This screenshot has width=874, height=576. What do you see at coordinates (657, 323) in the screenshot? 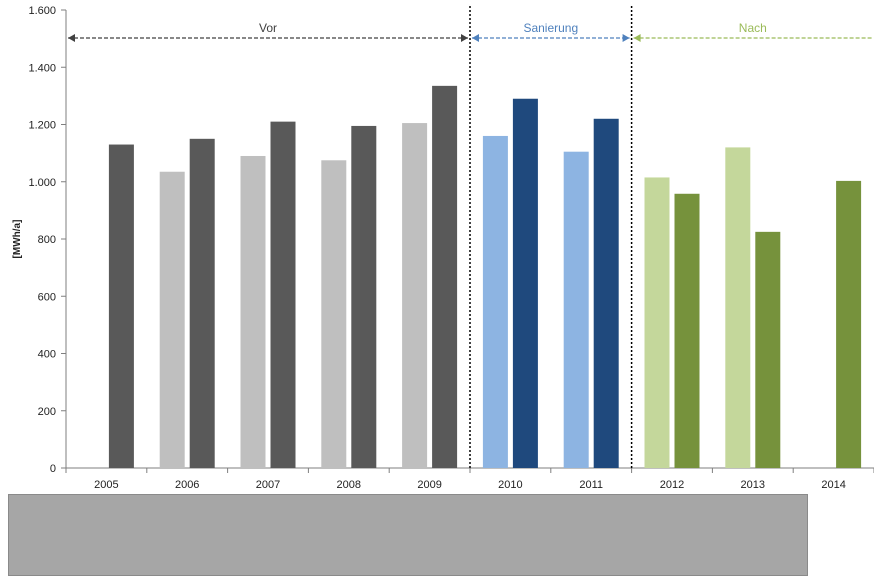
I see `bar-2012-light` at bounding box center [657, 323].